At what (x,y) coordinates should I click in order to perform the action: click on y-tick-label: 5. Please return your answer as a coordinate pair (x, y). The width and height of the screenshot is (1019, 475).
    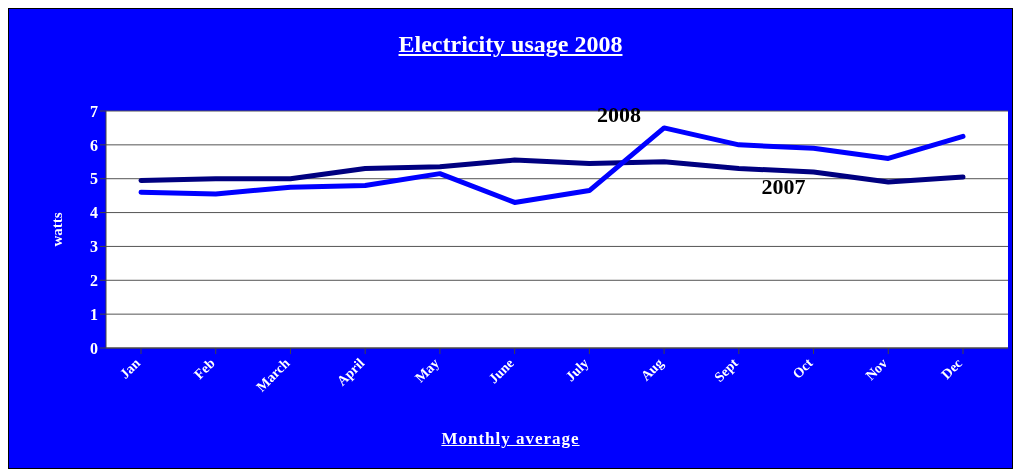
    Looking at the image, I should click on (94, 179).